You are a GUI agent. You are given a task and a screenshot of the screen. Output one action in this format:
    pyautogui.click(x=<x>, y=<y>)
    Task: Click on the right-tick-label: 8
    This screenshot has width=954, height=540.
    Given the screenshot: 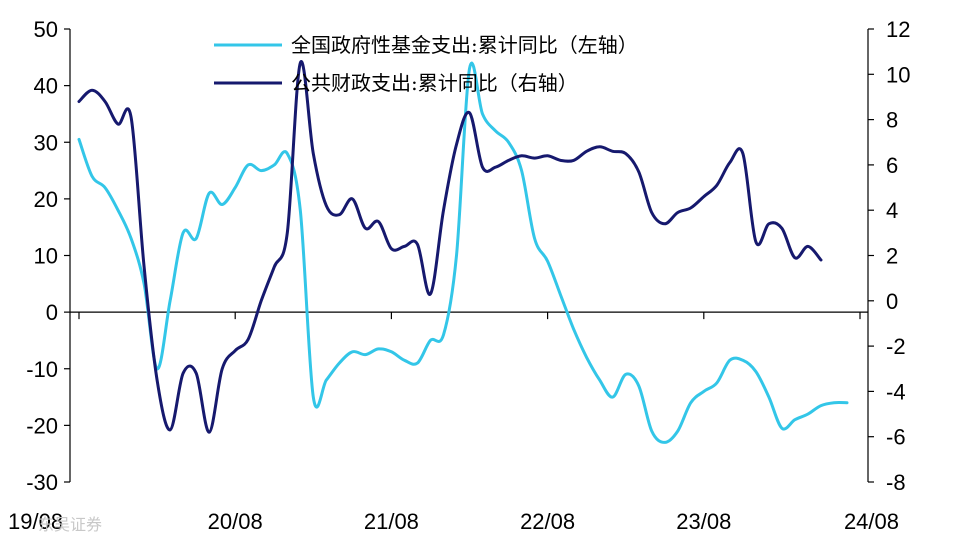 What is the action you would take?
    pyautogui.click(x=892, y=120)
    